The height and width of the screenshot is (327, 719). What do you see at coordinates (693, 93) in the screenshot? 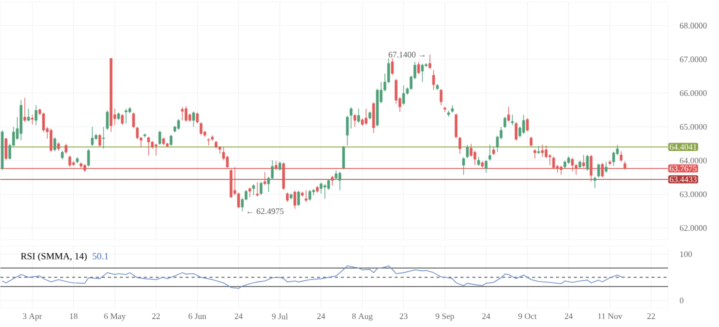
I see `y-tick-label: 66.0000` at bounding box center [693, 93].